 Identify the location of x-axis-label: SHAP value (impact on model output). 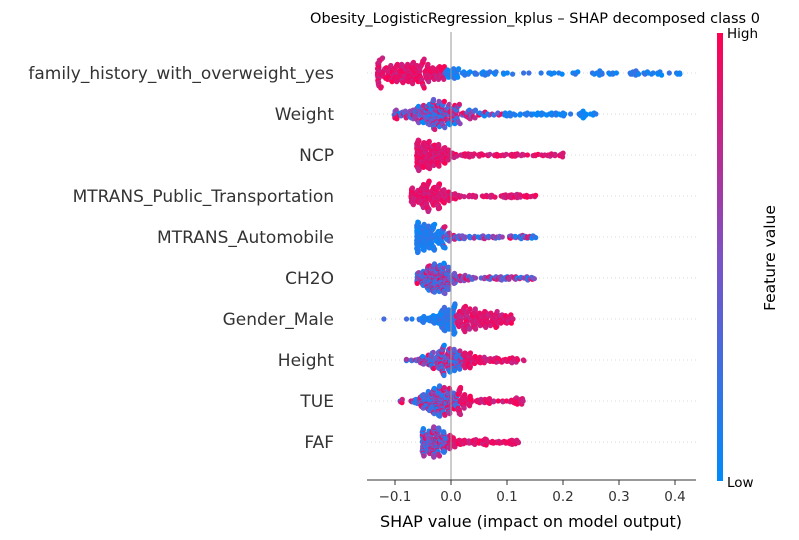
(531, 521).